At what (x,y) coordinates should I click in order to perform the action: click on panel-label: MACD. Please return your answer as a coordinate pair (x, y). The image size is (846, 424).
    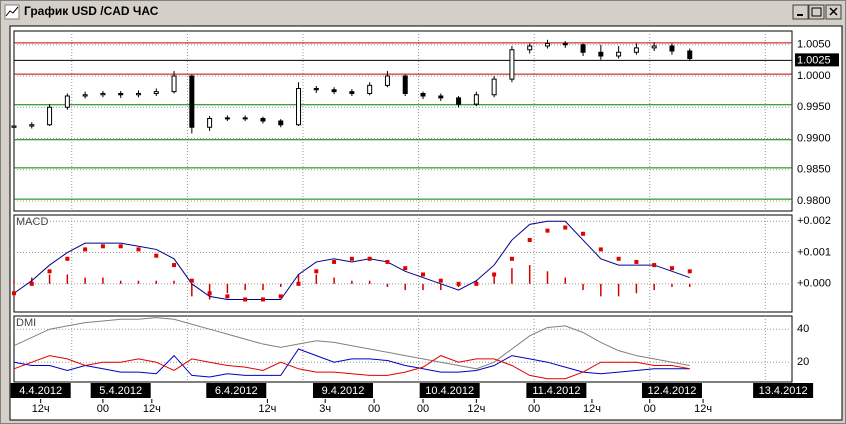
    Looking at the image, I should click on (32, 222).